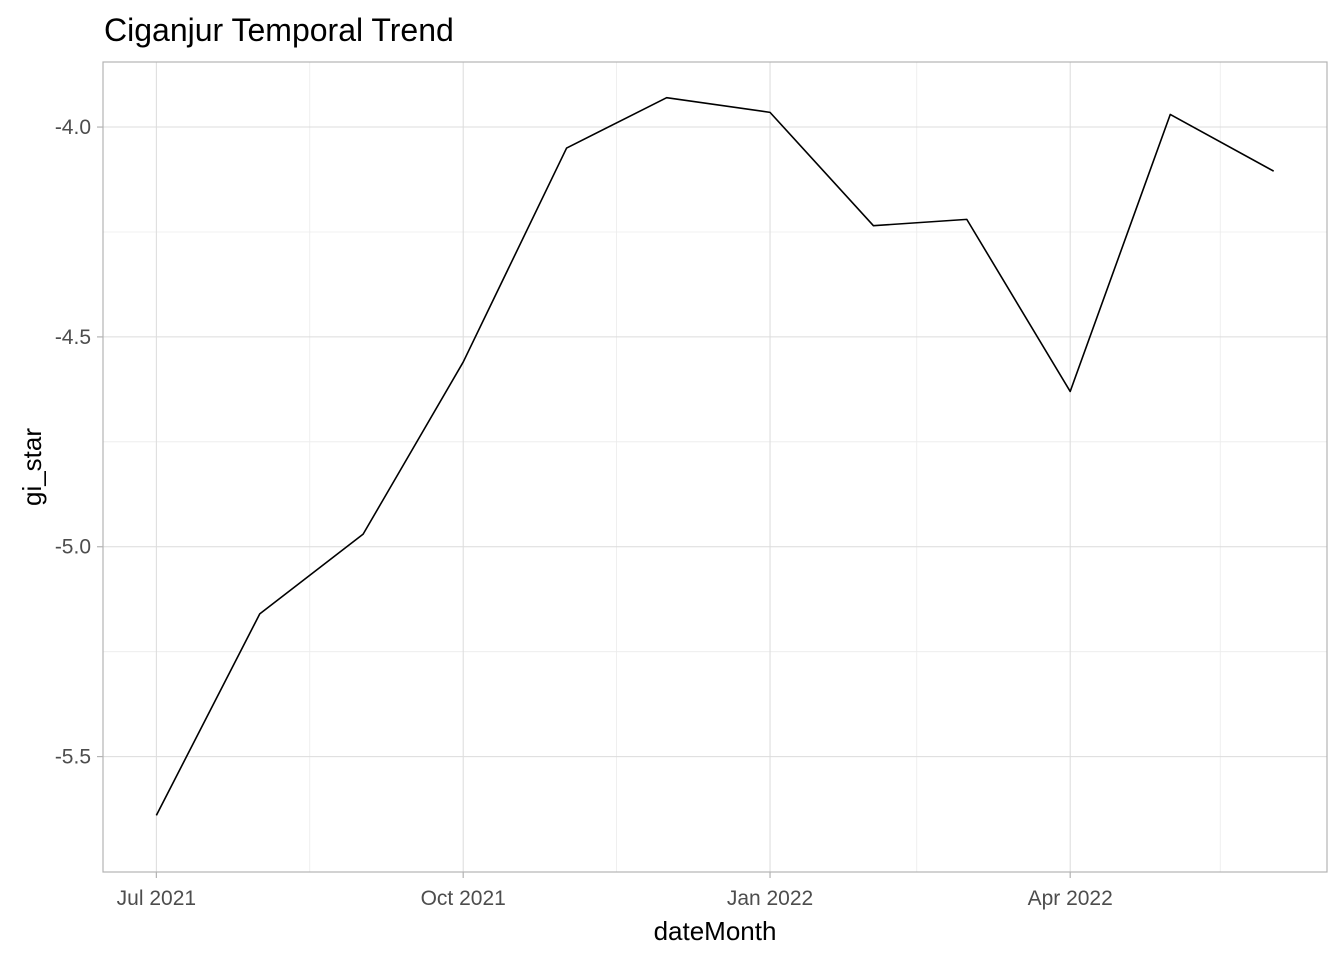 This screenshot has height=960, width=1344. I want to click on y-tick-label: -5.0, so click(73, 547).